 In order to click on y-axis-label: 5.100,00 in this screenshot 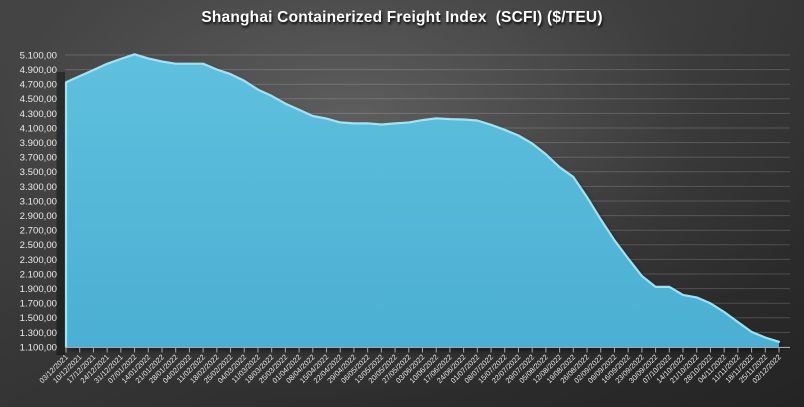, I will do `click(38, 55)`.